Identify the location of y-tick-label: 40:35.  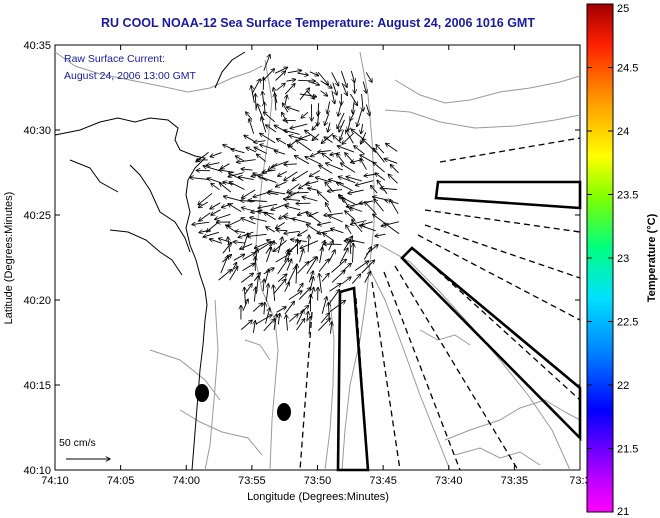
(37, 46).